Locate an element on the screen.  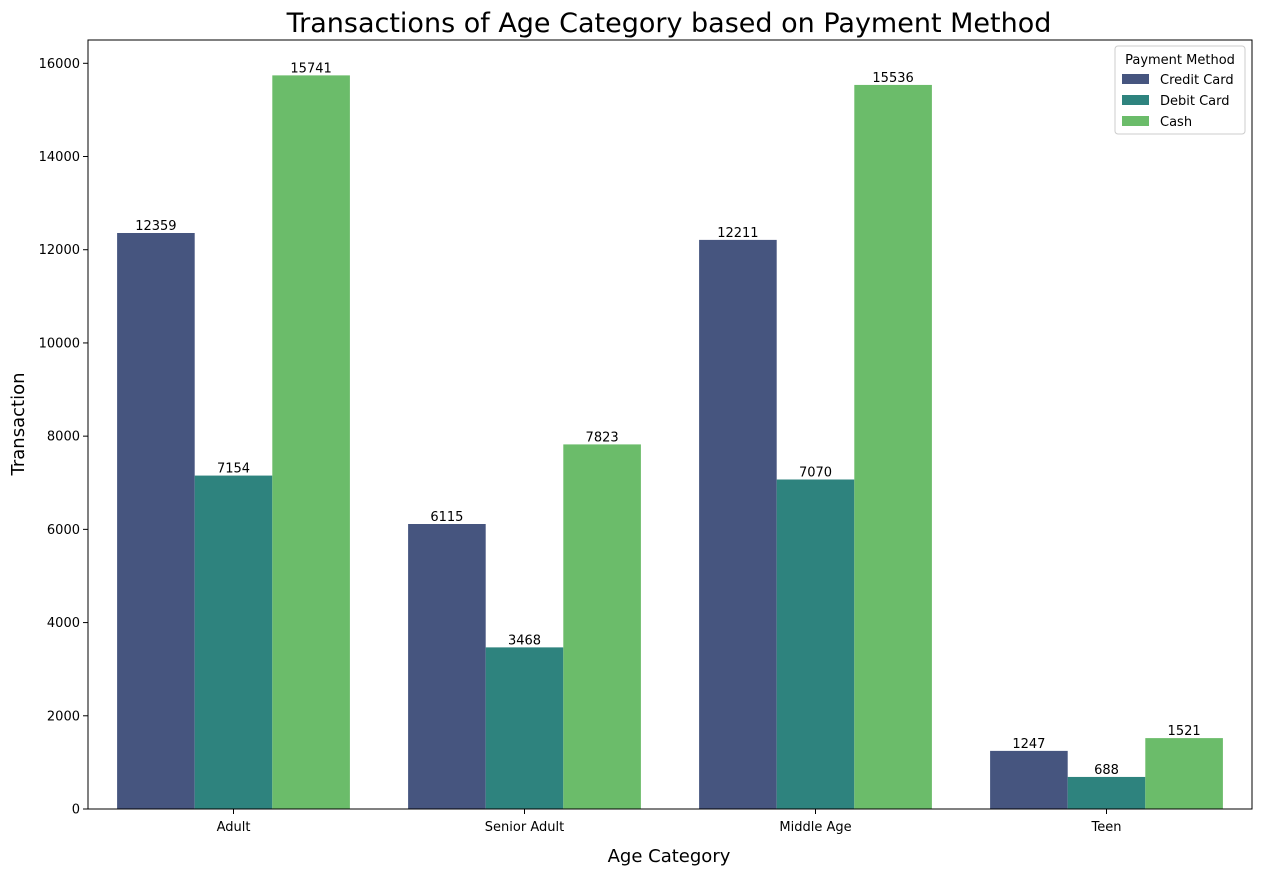
x-tick-label: Teen is located at coordinates (1106, 827).